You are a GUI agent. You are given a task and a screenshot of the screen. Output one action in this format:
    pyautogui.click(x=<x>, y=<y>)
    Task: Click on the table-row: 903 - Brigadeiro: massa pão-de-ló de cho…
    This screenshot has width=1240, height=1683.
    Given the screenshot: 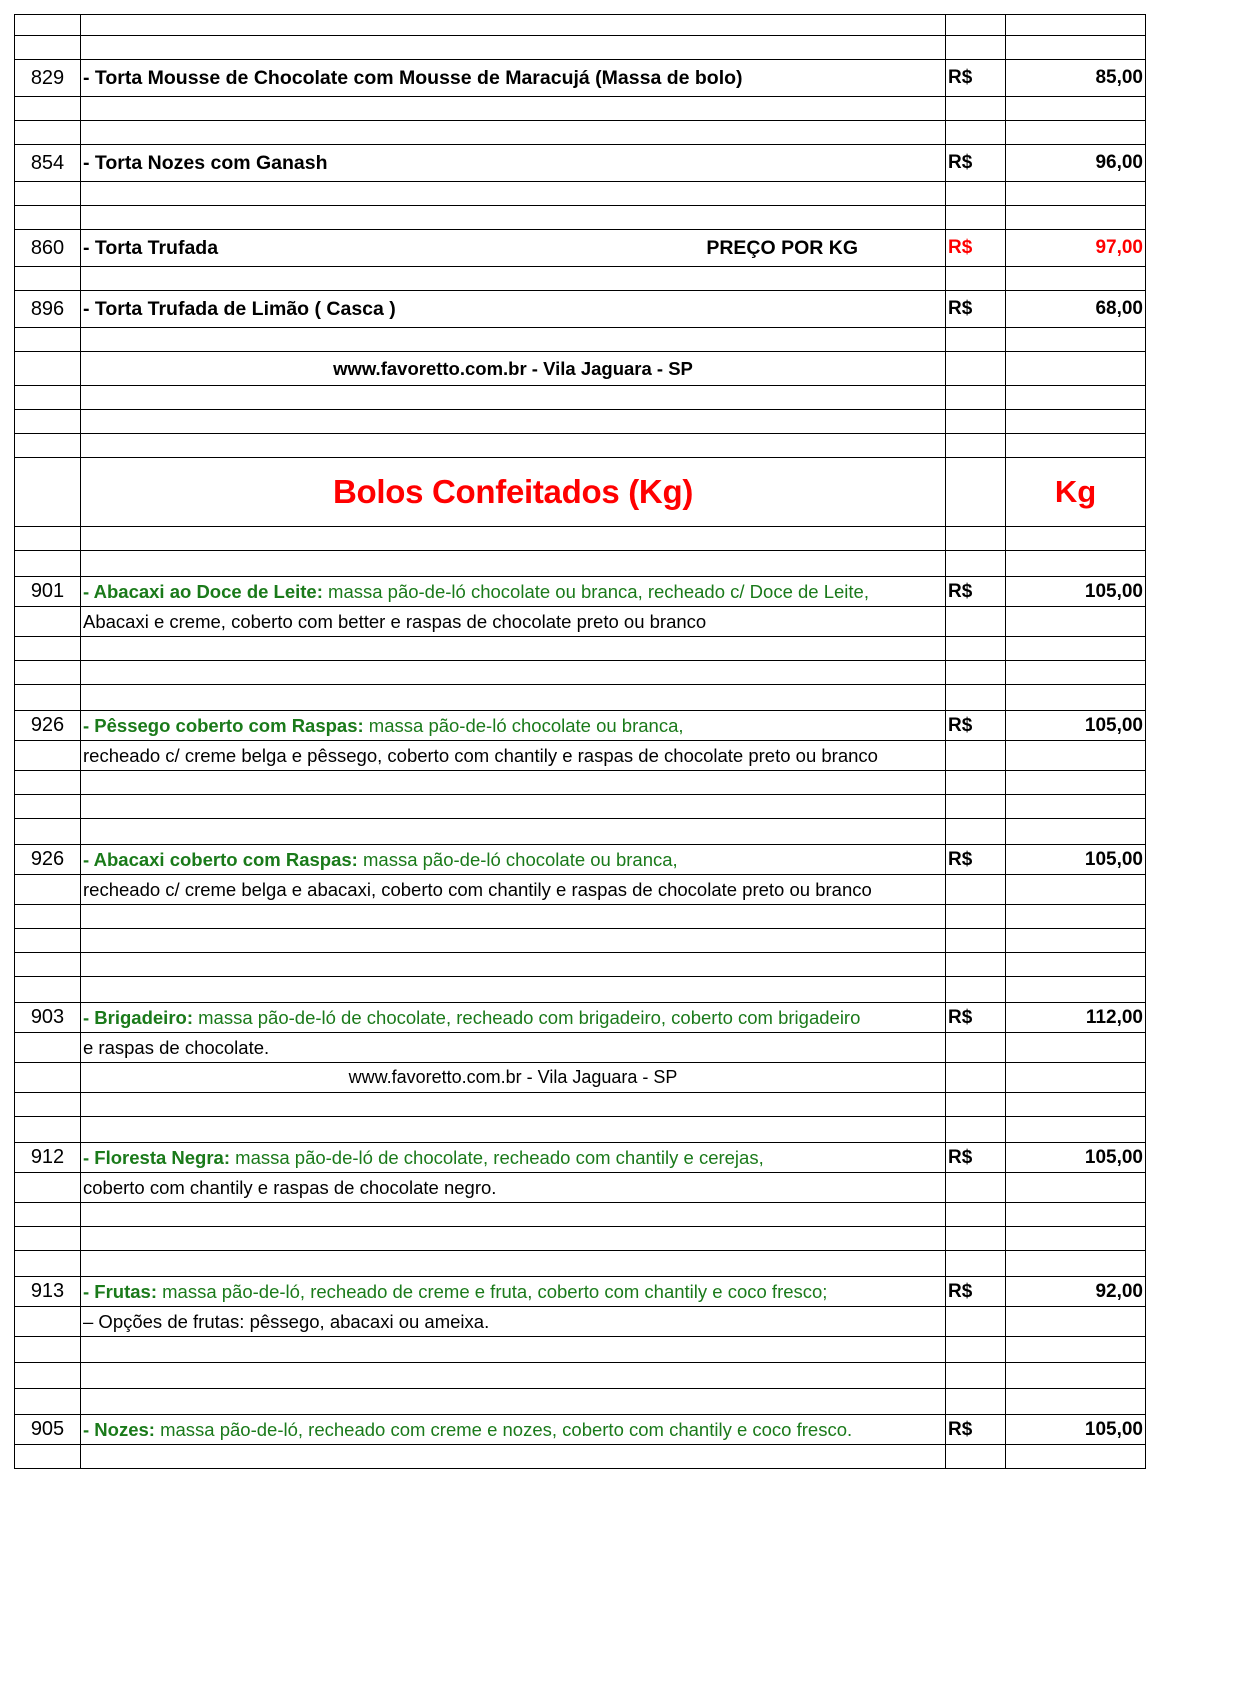 What is the action you would take?
    pyautogui.click(x=580, y=1017)
    